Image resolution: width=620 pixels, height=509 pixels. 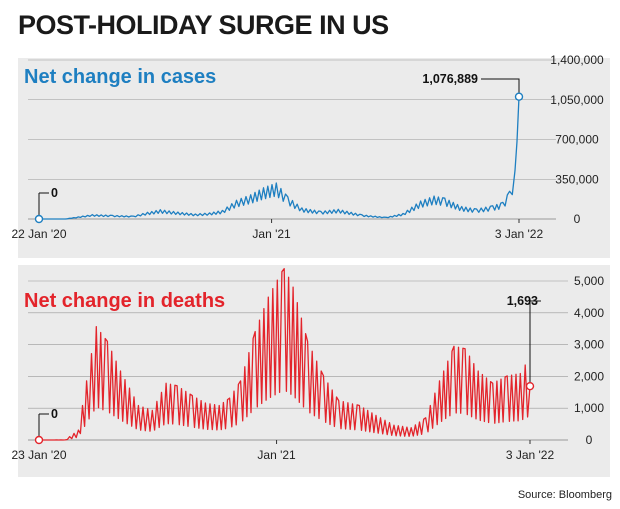 I want to click on y-tick-label: 350,000, so click(x=577, y=179).